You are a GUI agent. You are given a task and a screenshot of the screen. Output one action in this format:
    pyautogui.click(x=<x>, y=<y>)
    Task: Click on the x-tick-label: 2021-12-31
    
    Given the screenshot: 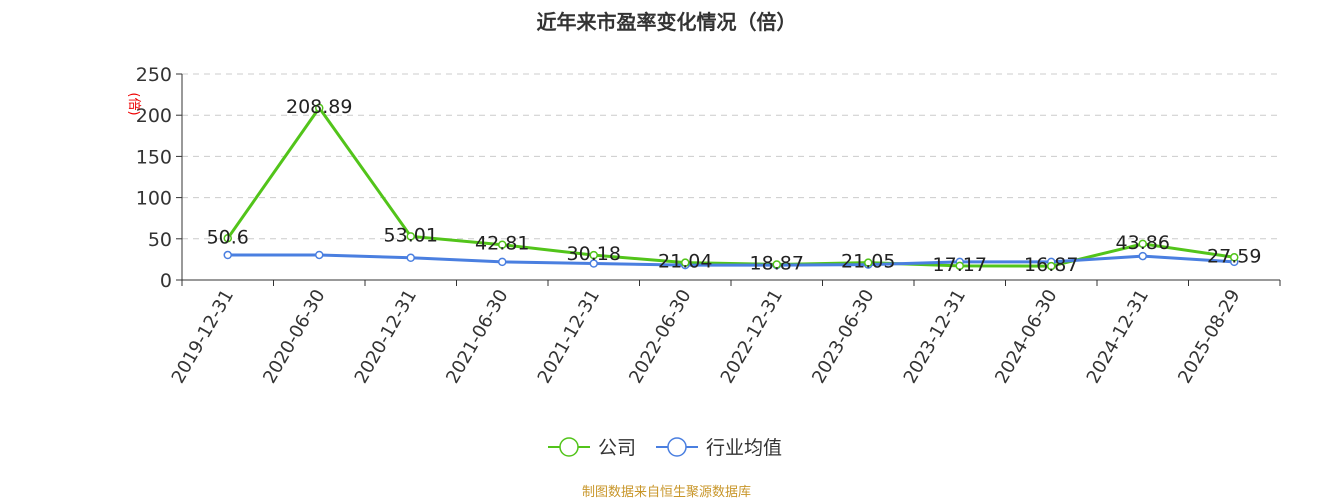 What is the action you would take?
    pyautogui.click(x=569, y=336)
    